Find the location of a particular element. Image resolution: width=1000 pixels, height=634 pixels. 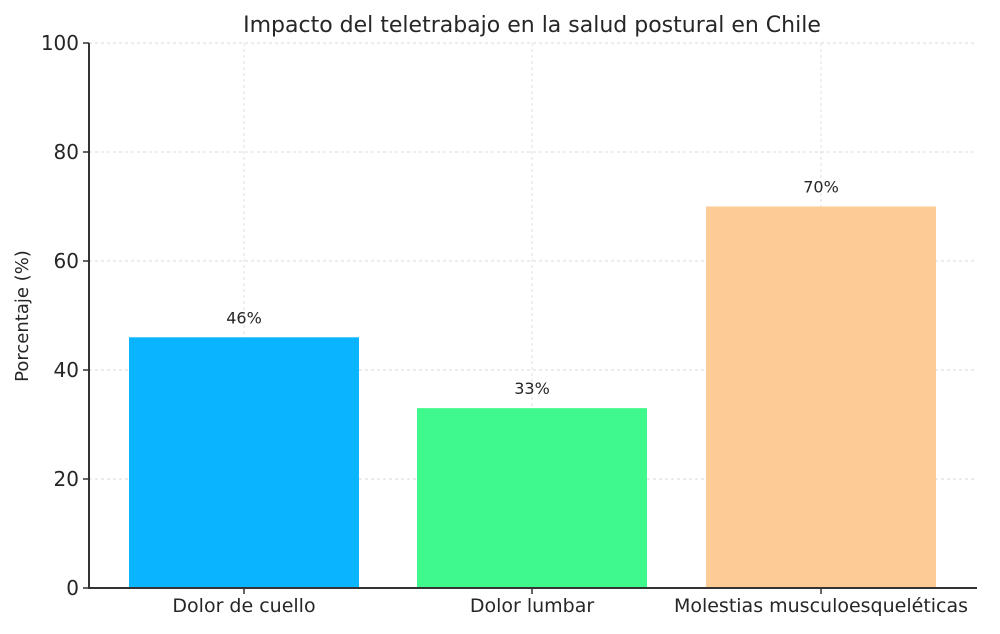

y-tick-label: 20 is located at coordinates (66, 479).